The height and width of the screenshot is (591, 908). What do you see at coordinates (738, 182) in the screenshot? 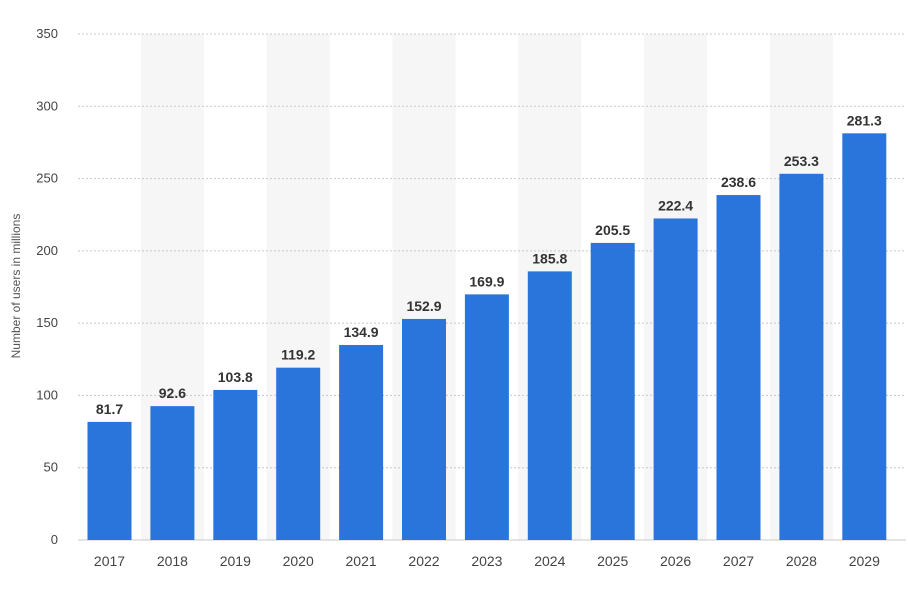
I see `data-label: 238.6` at bounding box center [738, 182].